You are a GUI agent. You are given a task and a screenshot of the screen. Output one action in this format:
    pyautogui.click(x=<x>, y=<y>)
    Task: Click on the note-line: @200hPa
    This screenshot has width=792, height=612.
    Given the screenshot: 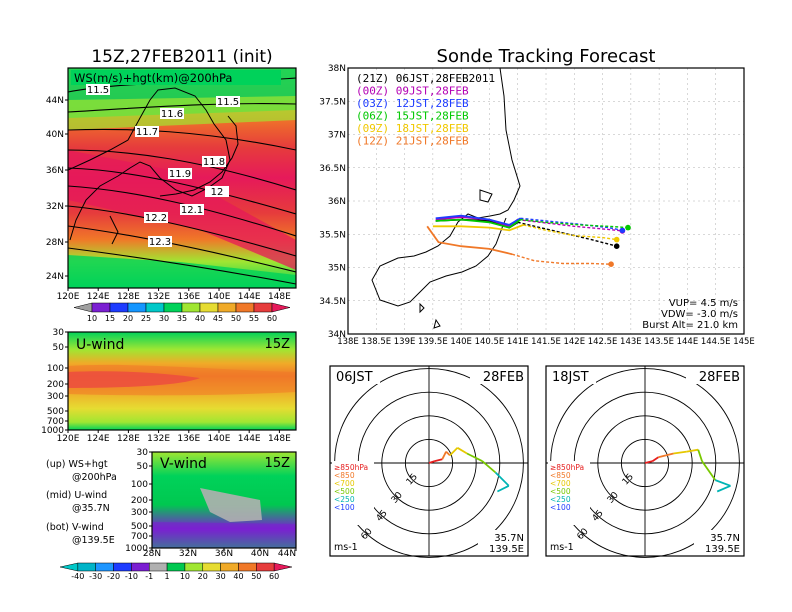 What is the action you would take?
    pyautogui.click(x=94, y=477)
    